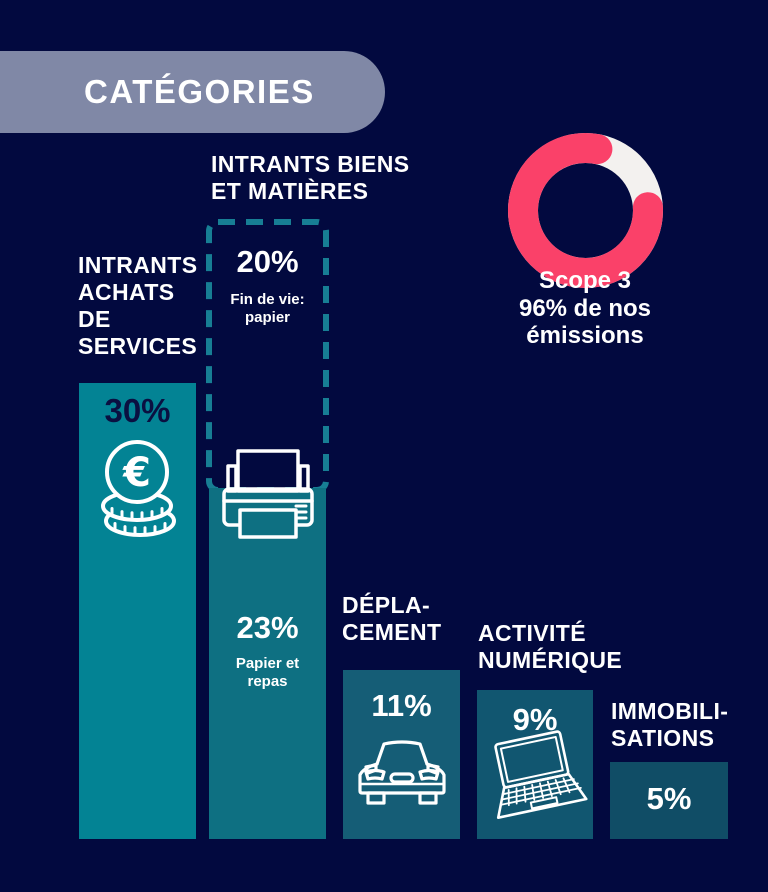 Image resolution: width=768 pixels, height=892 pixels. I want to click on bar-numerique: 9%, so click(535, 764).